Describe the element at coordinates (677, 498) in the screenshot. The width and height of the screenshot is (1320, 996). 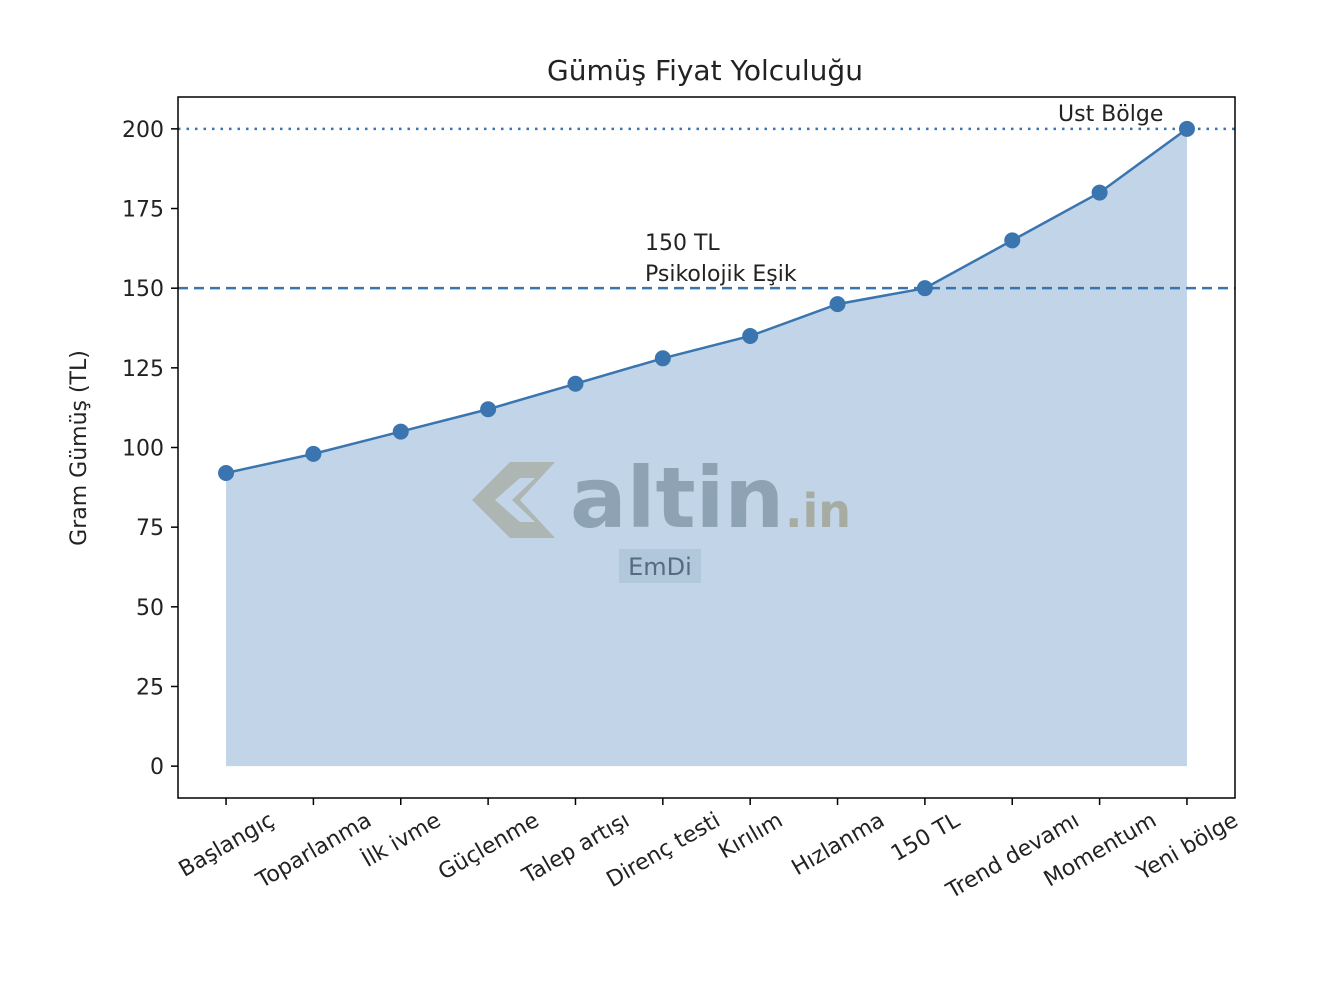
I see `watermark-brand: altin` at that location.